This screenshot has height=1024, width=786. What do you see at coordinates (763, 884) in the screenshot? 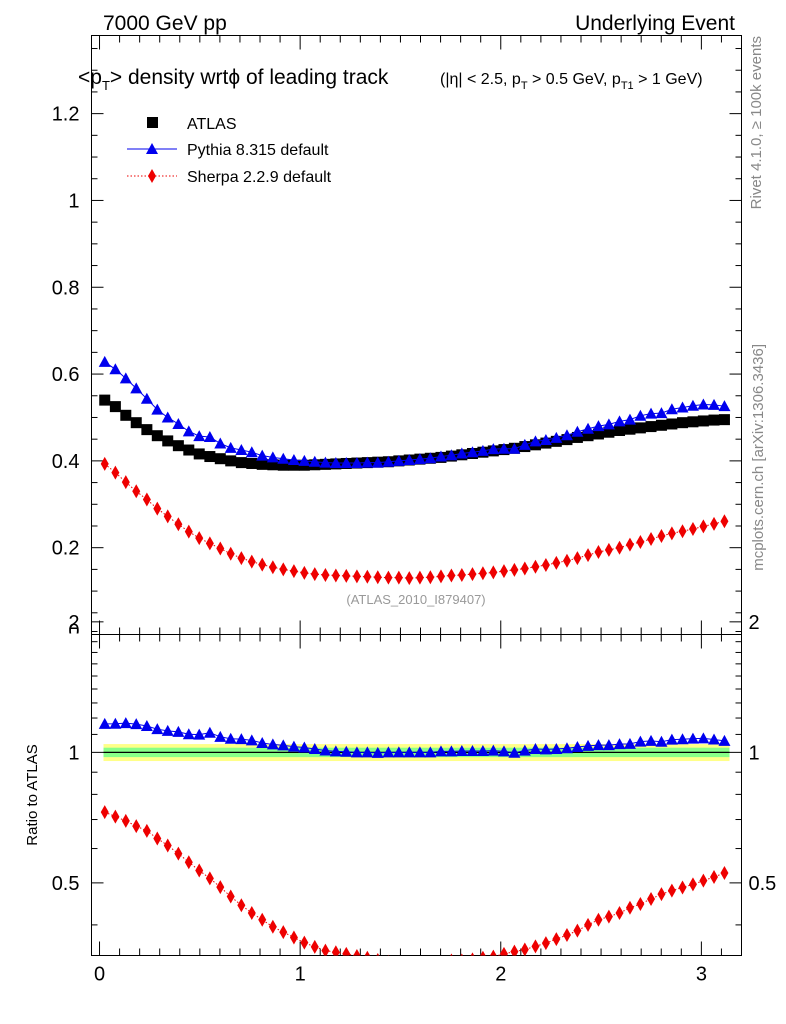
I see `ratio-y-tick-label-right: 0.5` at bounding box center [763, 884].